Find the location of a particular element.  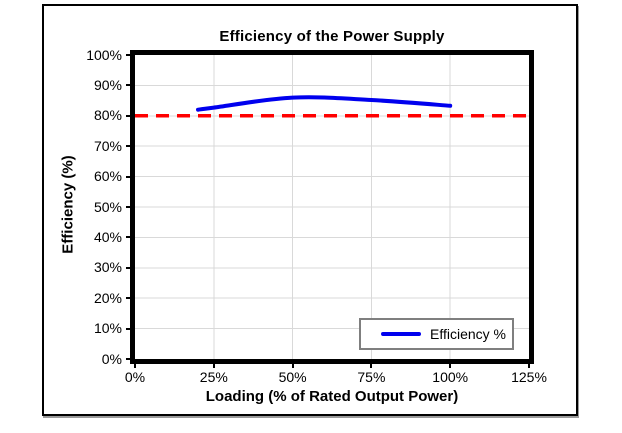

y-tick-label: 0% is located at coordinates (111, 358).